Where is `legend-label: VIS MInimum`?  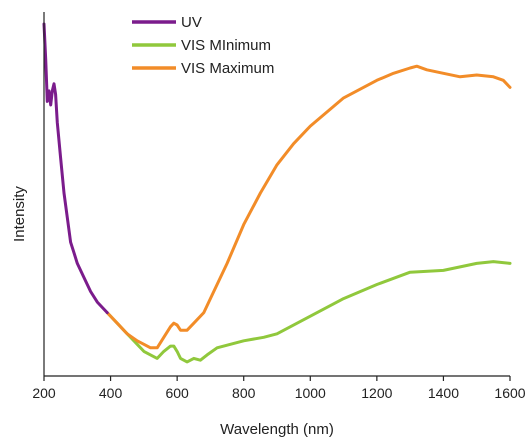 legend-label: VIS MInimum is located at coordinates (226, 45).